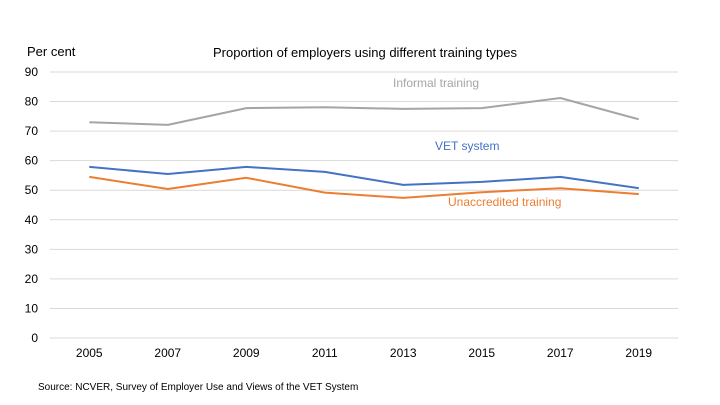 Image resolution: width=720 pixels, height=405 pixels. I want to click on series-label-unaccredited-training: Unaccredited training, so click(504, 202).